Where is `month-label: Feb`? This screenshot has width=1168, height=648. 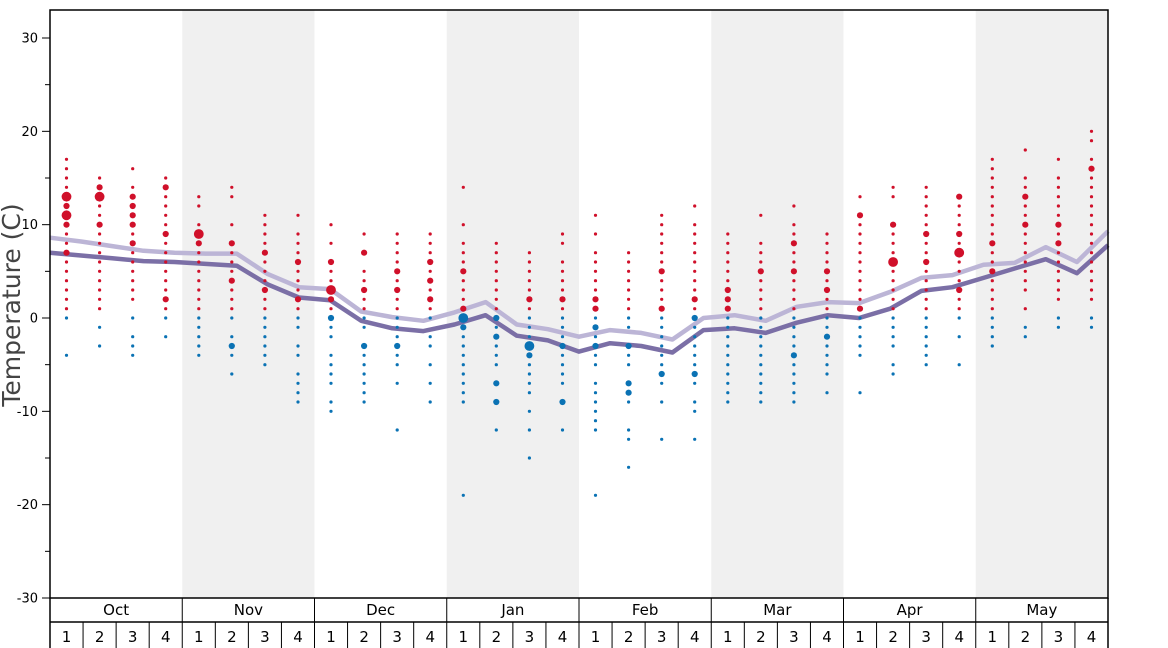
month-label: Feb is located at coordinates (645, 610).